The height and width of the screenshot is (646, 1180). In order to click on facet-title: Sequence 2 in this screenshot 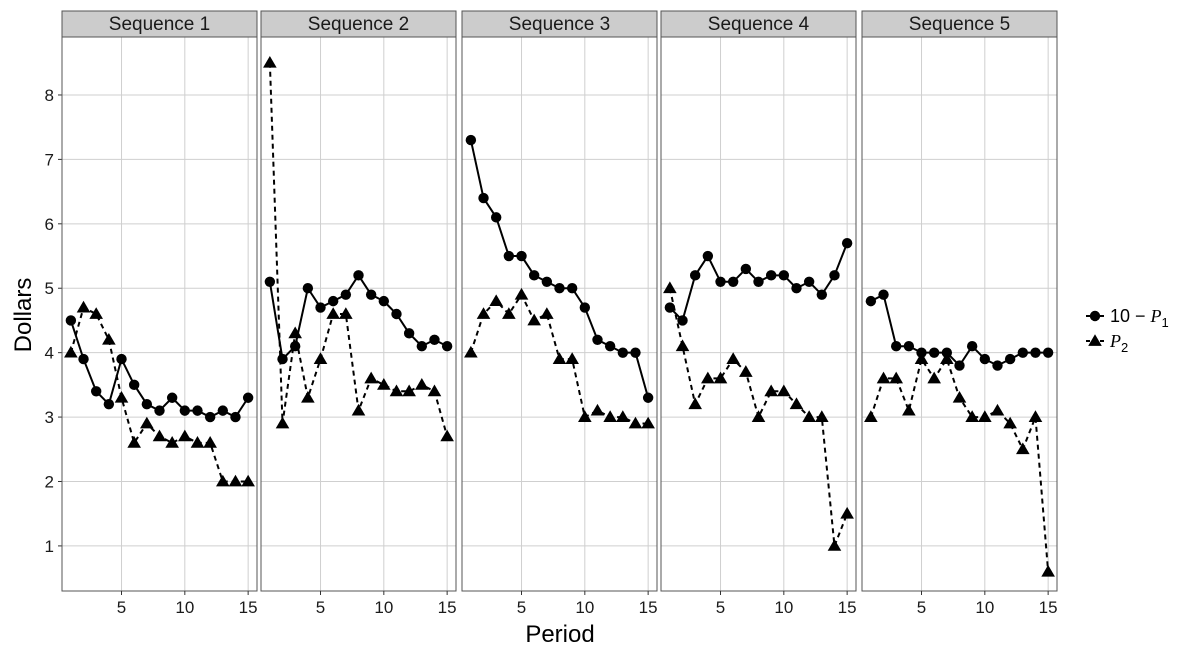, I will do `click(358, 24)`.